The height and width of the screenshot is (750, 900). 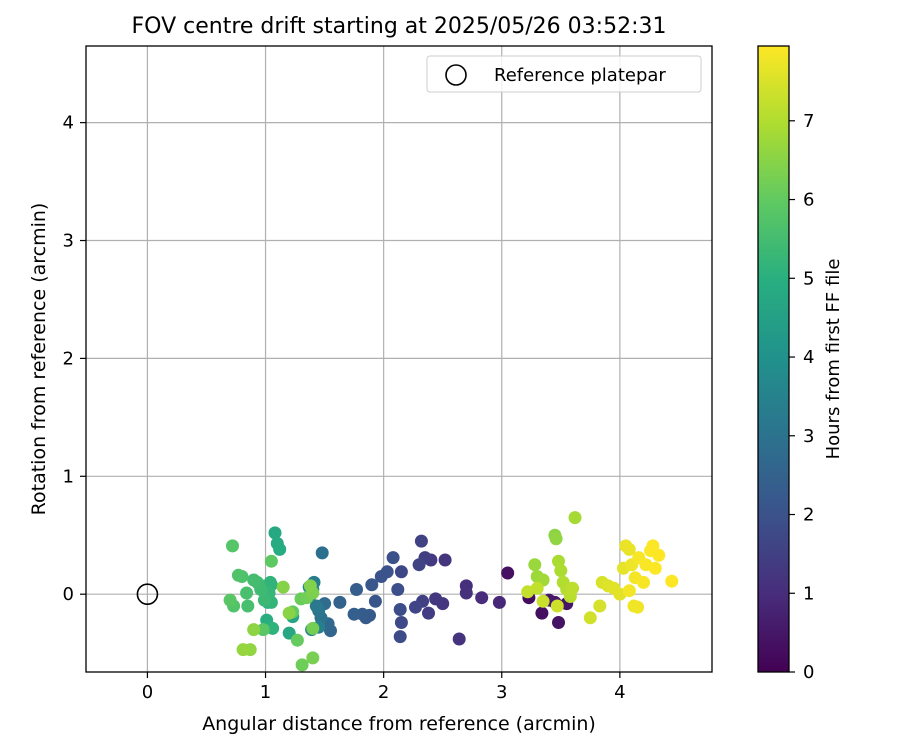 What do you see at coordinates (619, 692) in the screenshot?
I see `x-tick-label: 4` at bounding box center [619, 692].